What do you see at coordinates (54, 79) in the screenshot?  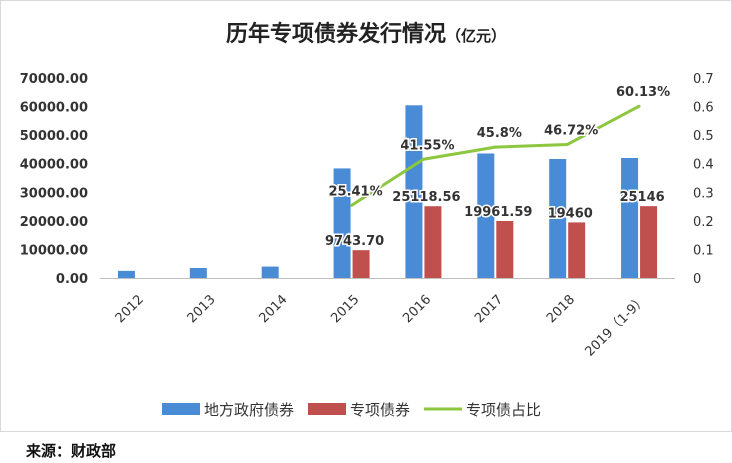 I see `y-left-tick-label: 70000.00` at bounding box center [54, 79].